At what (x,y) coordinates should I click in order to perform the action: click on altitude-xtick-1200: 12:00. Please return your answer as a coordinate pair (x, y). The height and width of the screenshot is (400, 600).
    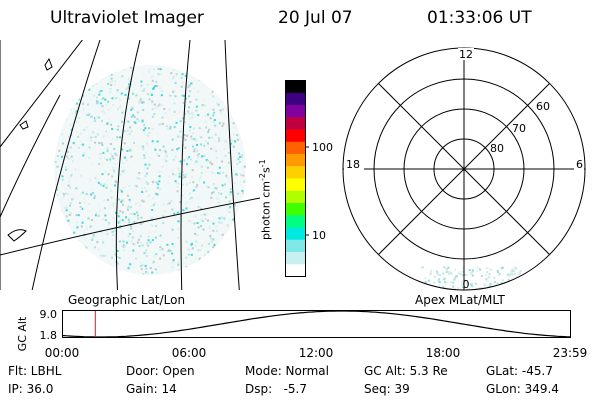
    Looking at the image, I should click on (316, 353).